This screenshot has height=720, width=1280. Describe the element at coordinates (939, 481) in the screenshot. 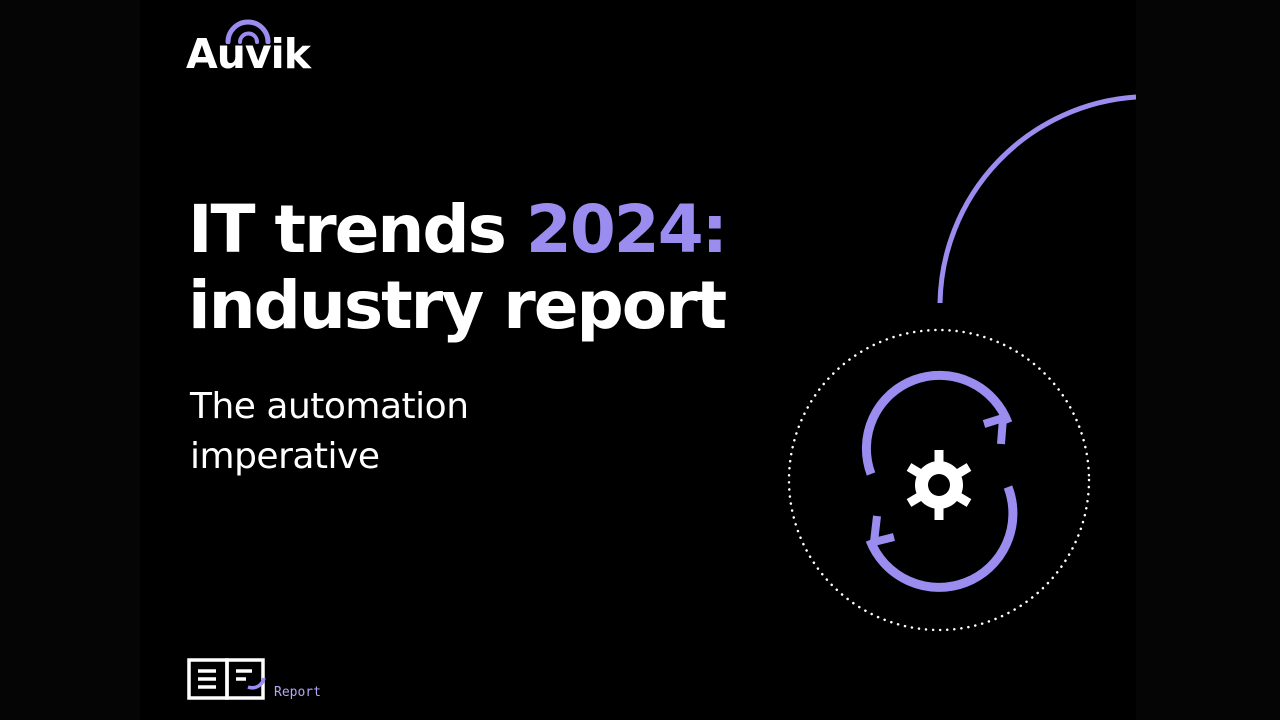

I see `gear-with-refresh-arrows-icon` at that location.